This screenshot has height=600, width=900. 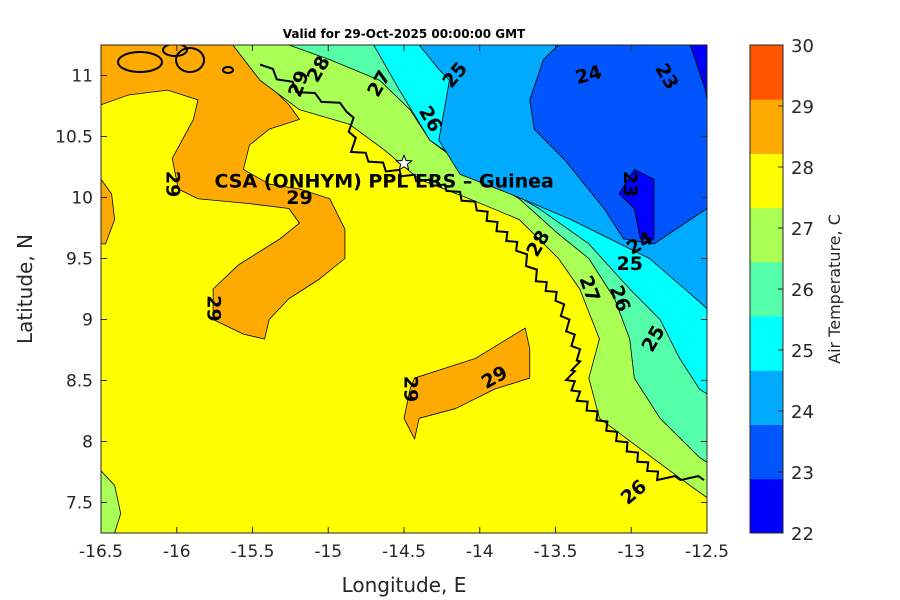 I want to click on x-tick-label: -16.5, so click(x=101, y=552).